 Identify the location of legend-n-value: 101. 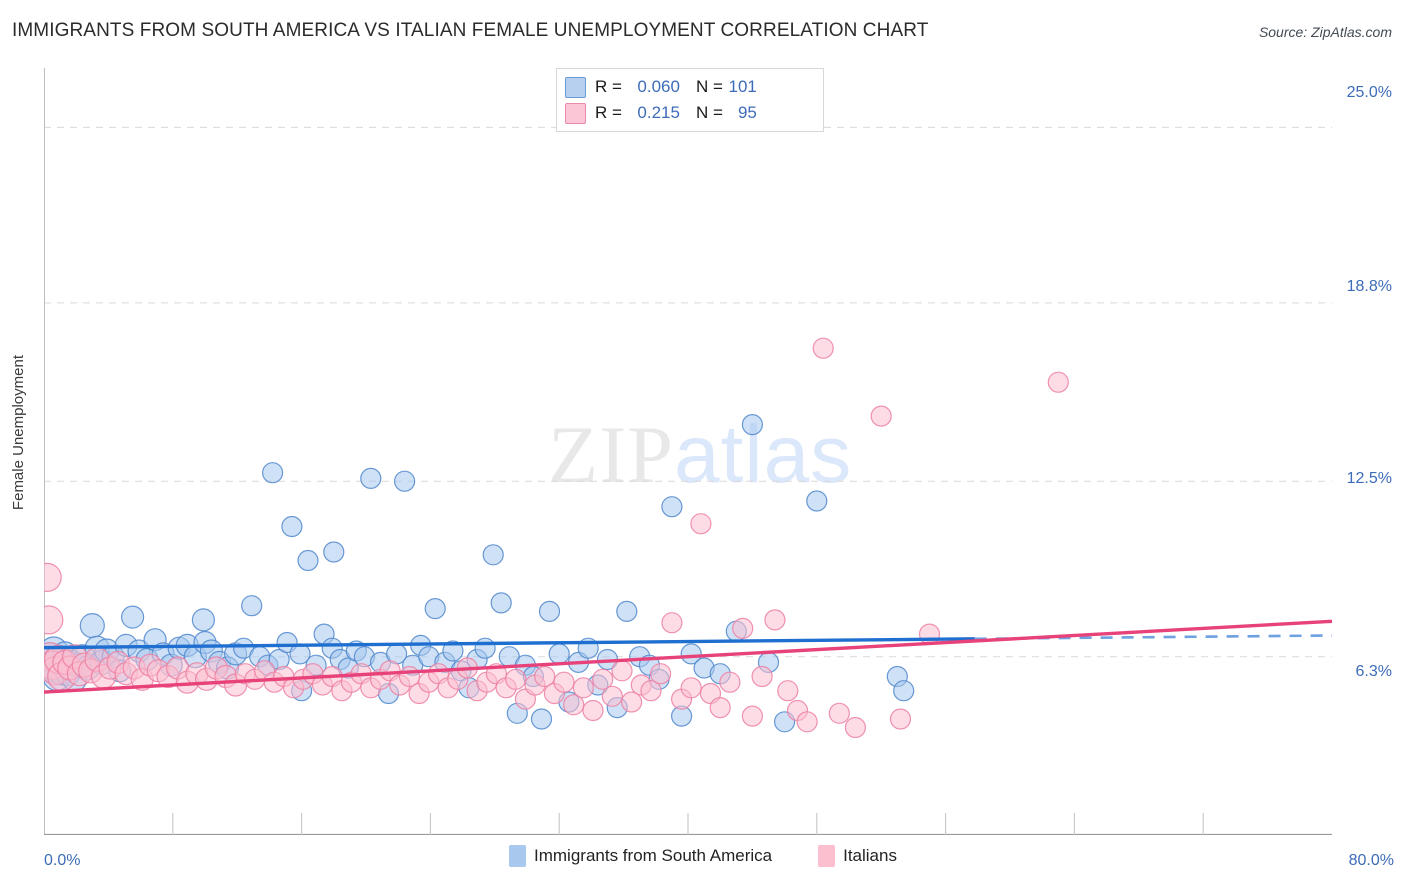
(742, 86).